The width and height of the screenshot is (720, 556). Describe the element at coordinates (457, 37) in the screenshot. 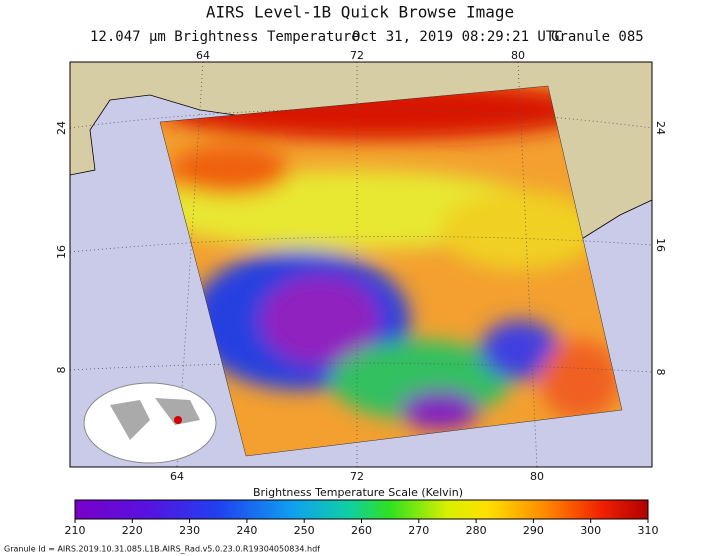

I see `time: Oct 31, 2019 08:29:21 UTC` at that location.